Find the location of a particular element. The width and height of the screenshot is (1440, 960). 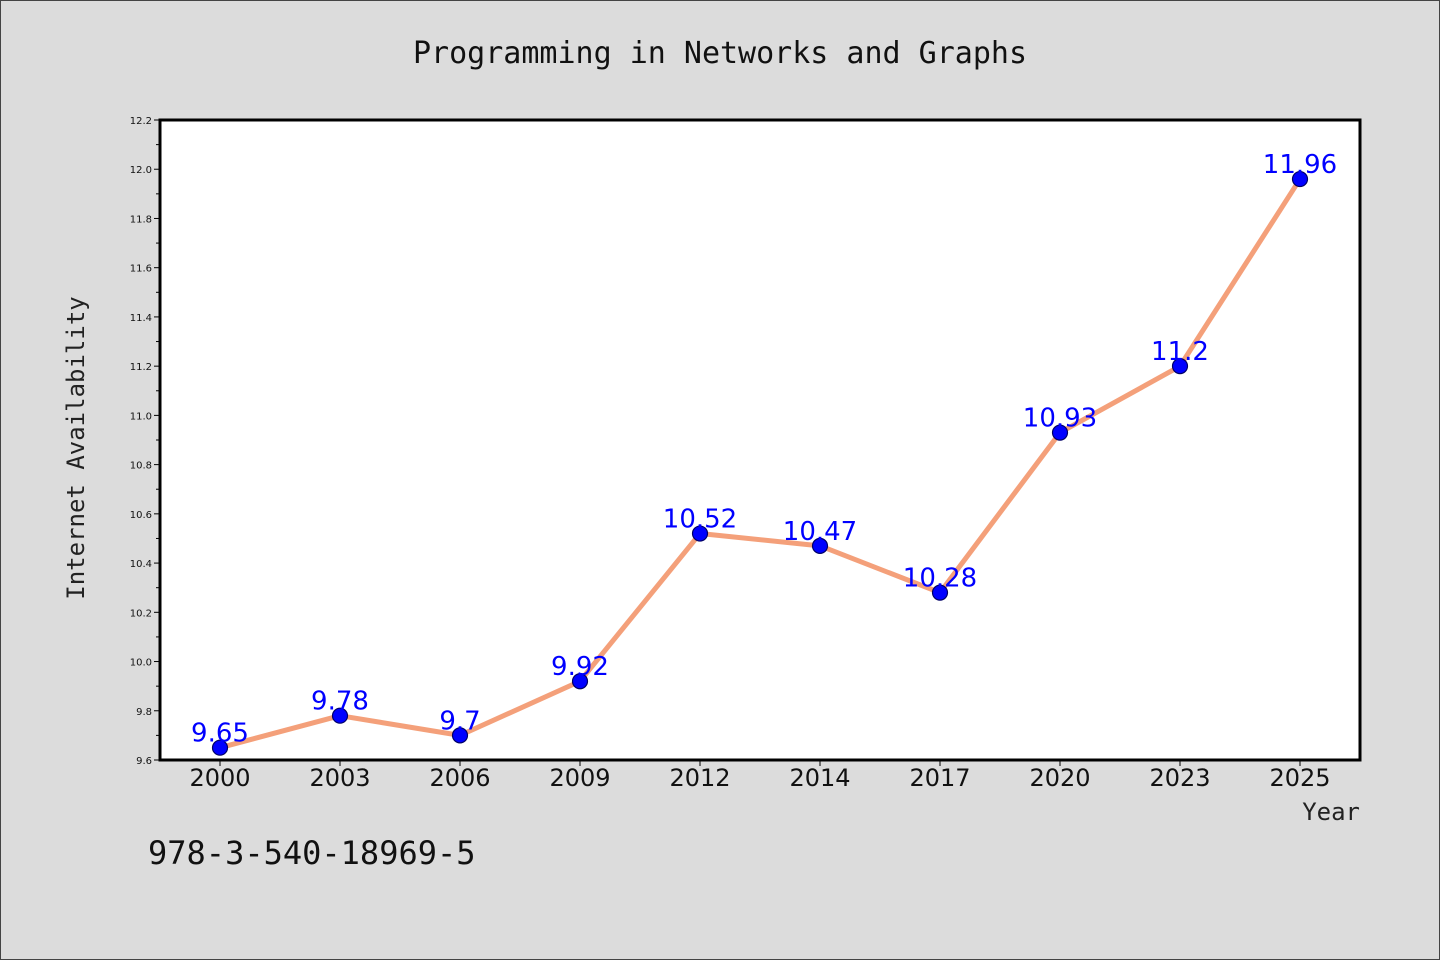

x-tick-label: 2014 is located at coordinates (819, 778).